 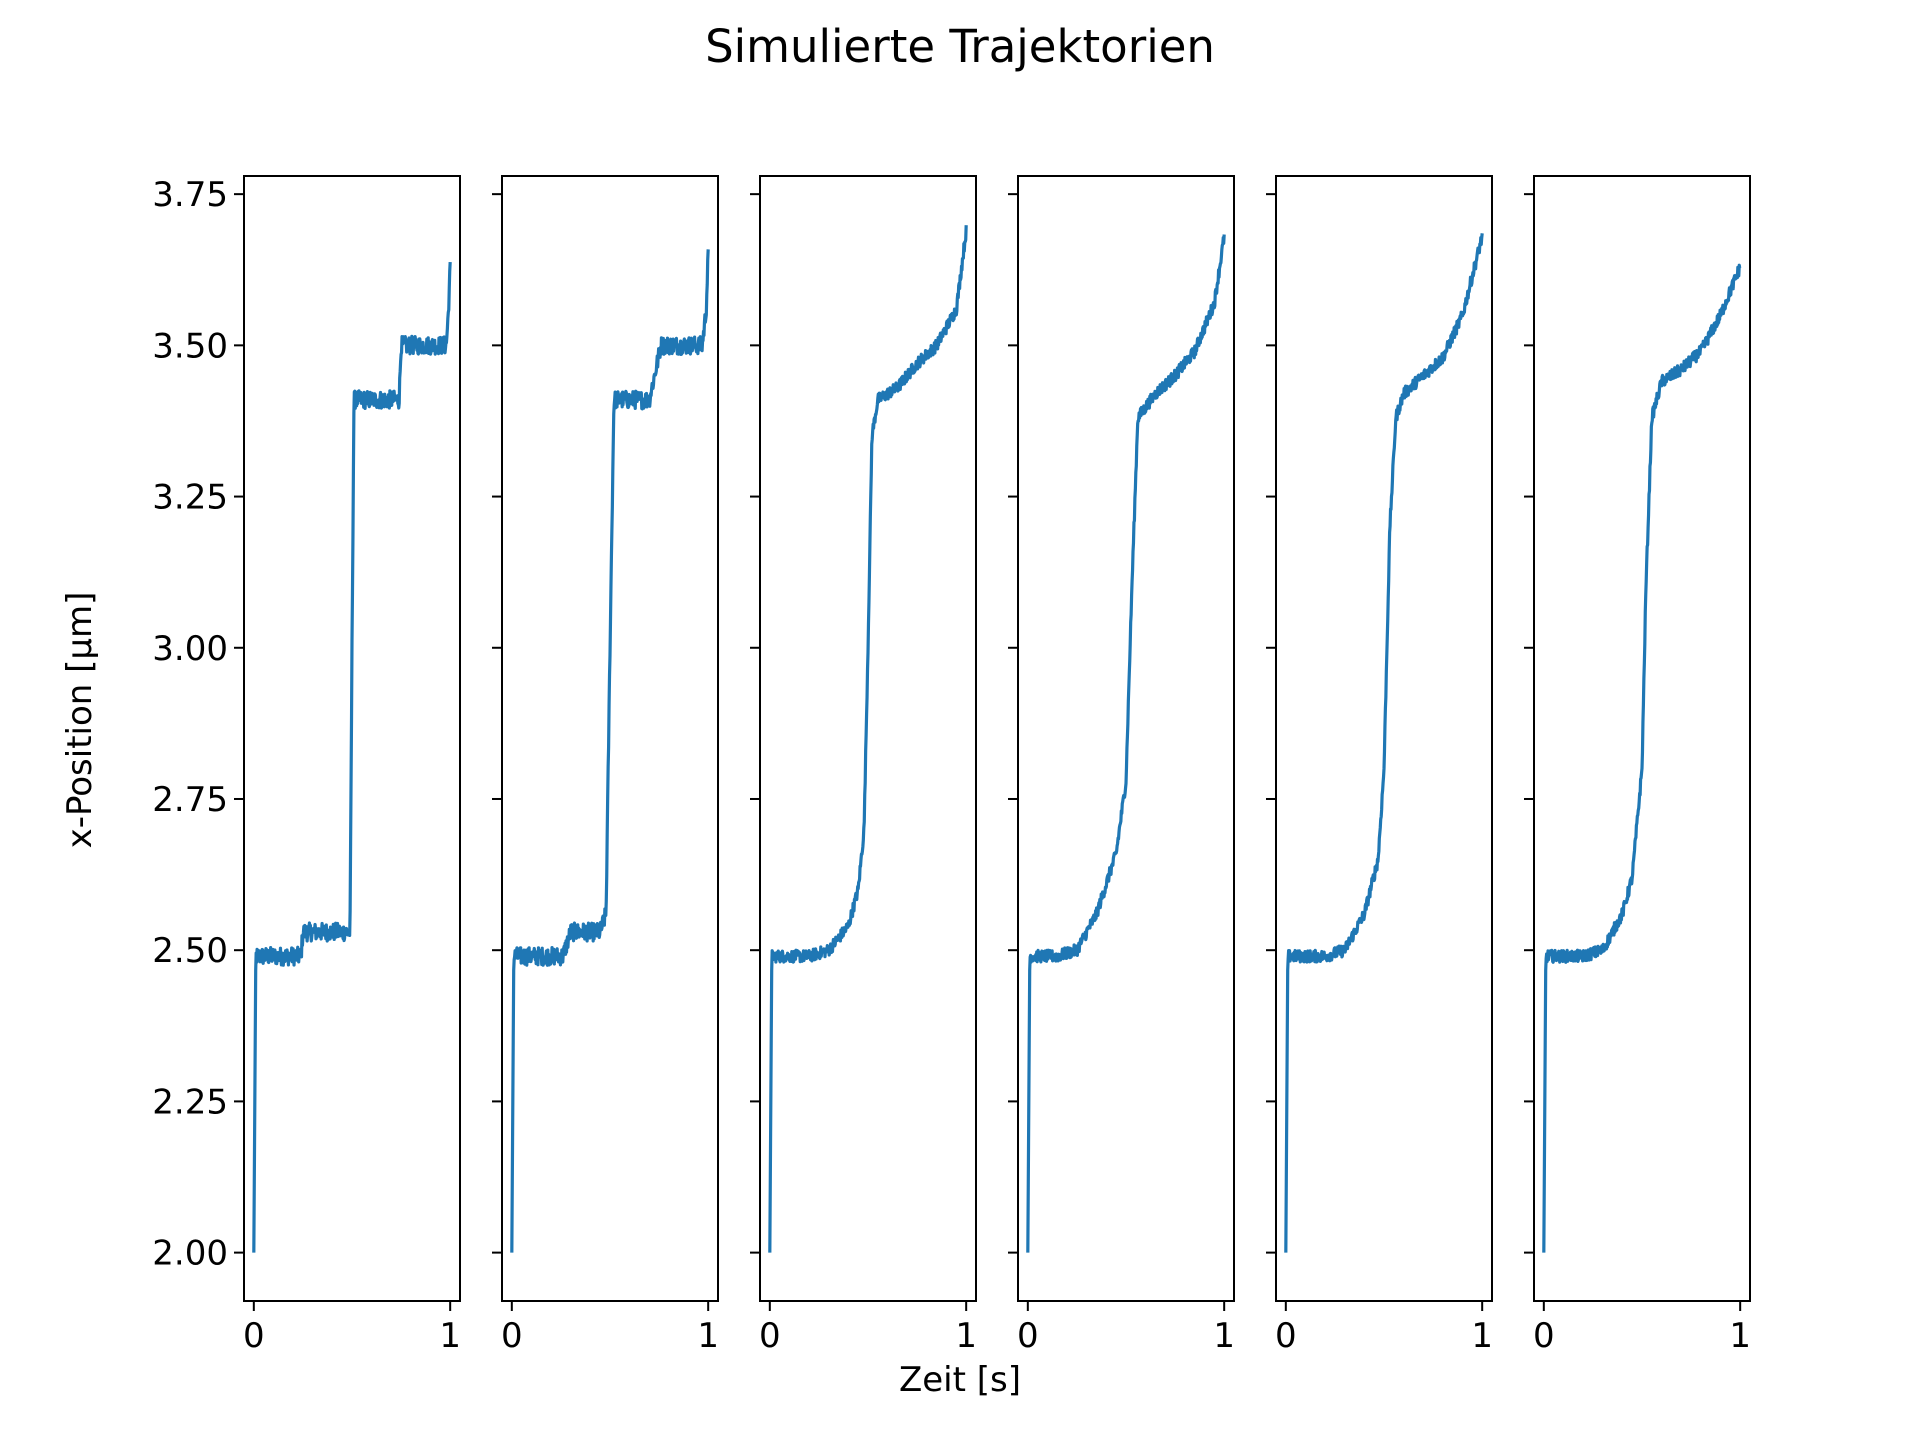 What do you see at coordinates (190, 346) in the screenshot?
I see `y-tick-label: 3.50` at bounding box center [190, 346].